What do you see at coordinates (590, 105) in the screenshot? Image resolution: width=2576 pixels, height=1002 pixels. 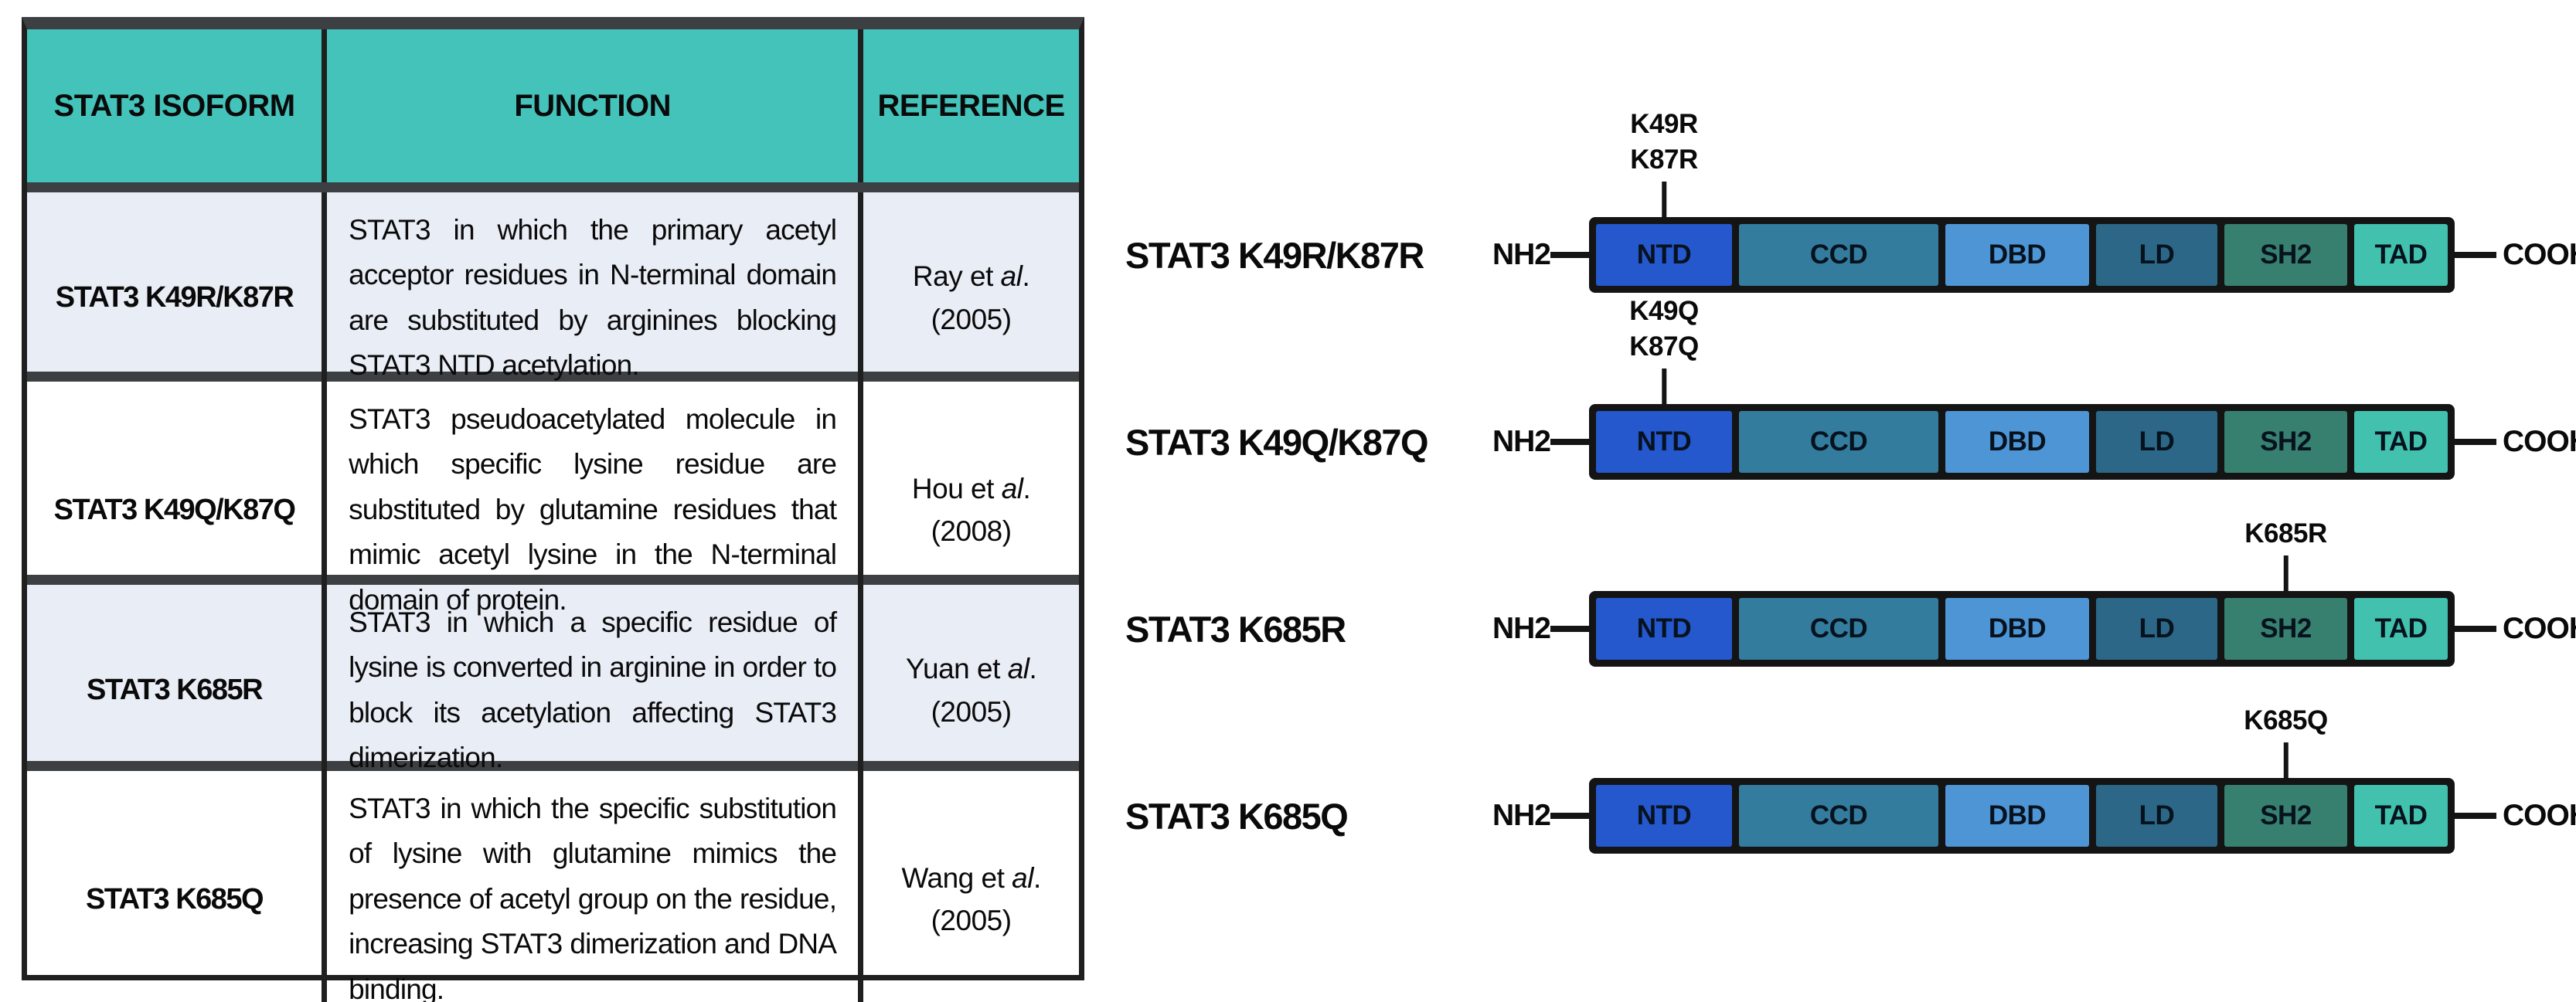 I see `header-function: FUNCTION` at bounding box center [590, 105].